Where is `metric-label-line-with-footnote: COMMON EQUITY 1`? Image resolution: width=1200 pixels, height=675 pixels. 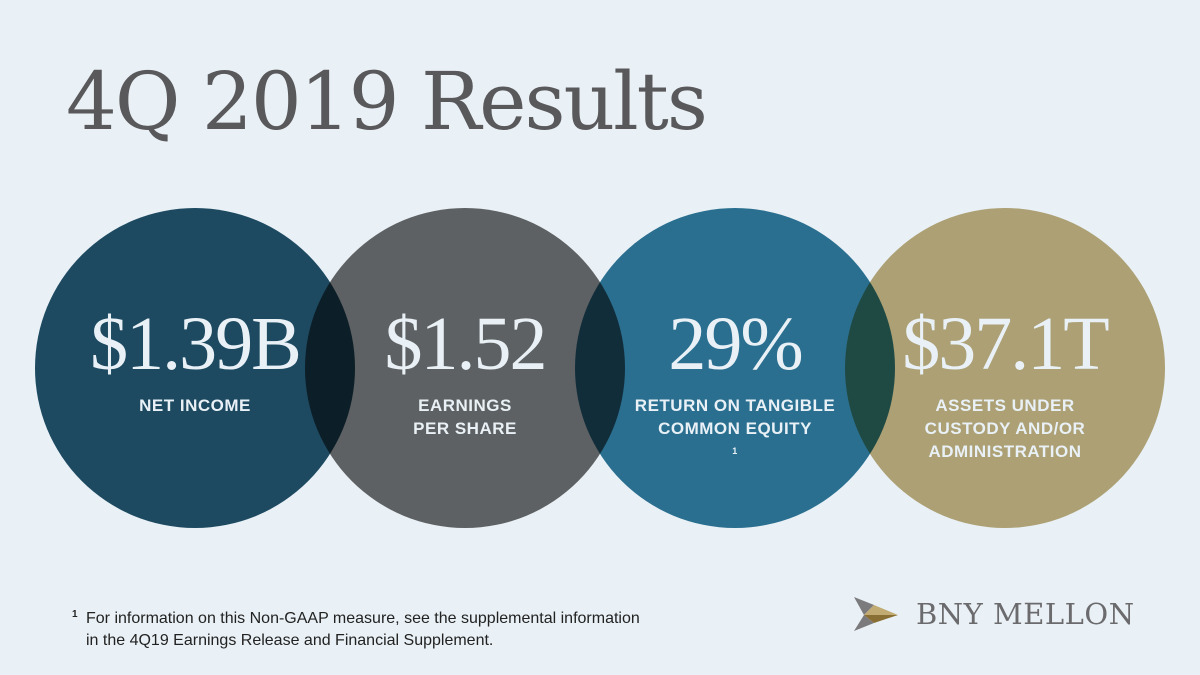 metric-label-line-with-footnote: COMMON EQUITY 1 is located at coordinates (735, 440).